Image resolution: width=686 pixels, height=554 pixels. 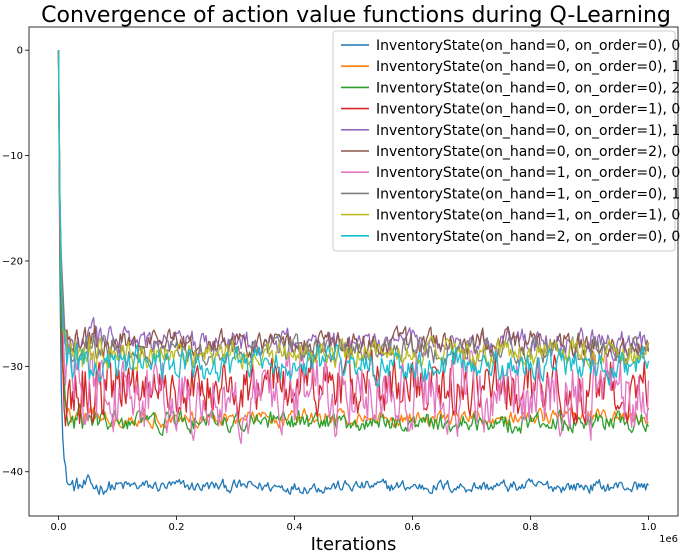 I want to click on y-tick-label: −30, so click(x=12, y=367).